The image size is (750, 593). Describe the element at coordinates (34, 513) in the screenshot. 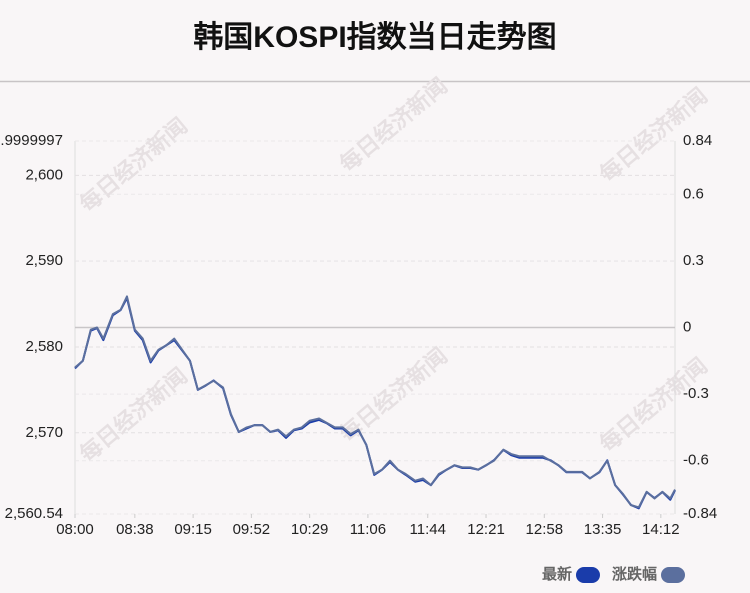

I see `y-tick-label: 2,560.54` at that location.